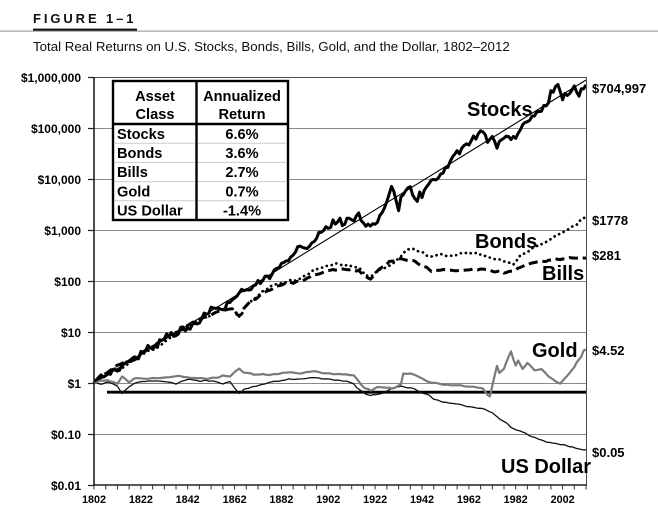 Image resolution: width=658 pixels, height=516 pixels. I want to click on svg-text: $10,000, so click(60, 180).